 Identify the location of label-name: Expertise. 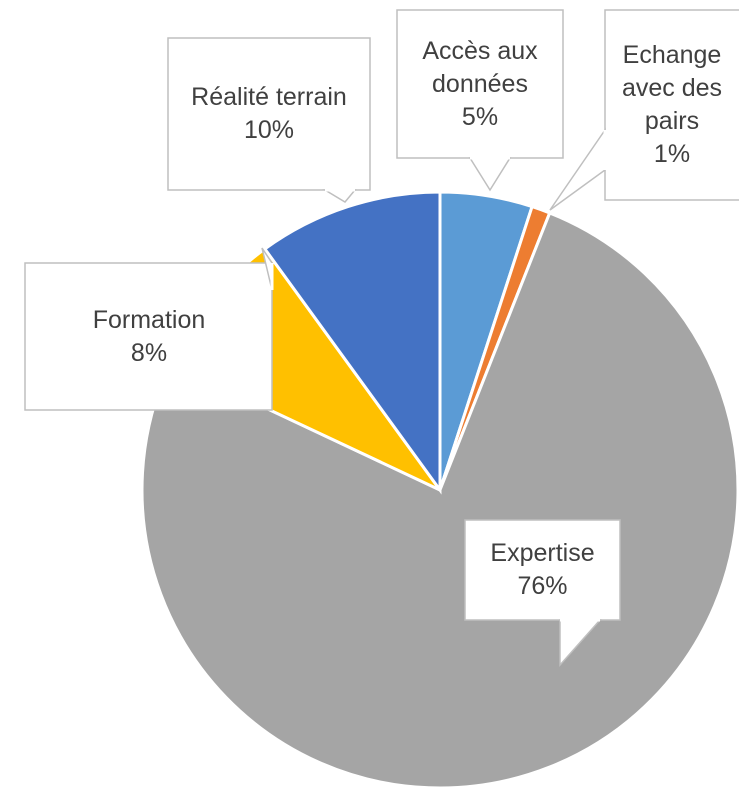
(542, 553).